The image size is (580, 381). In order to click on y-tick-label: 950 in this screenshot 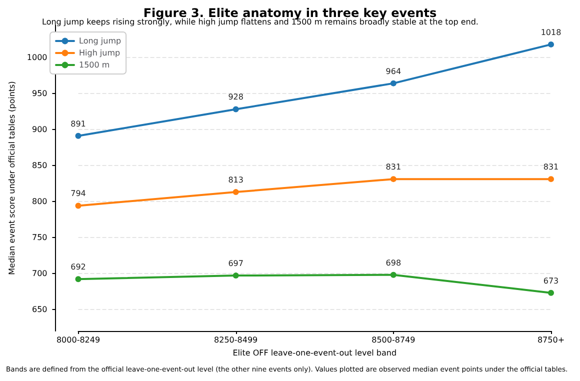, I will do `click(40, 93)`.